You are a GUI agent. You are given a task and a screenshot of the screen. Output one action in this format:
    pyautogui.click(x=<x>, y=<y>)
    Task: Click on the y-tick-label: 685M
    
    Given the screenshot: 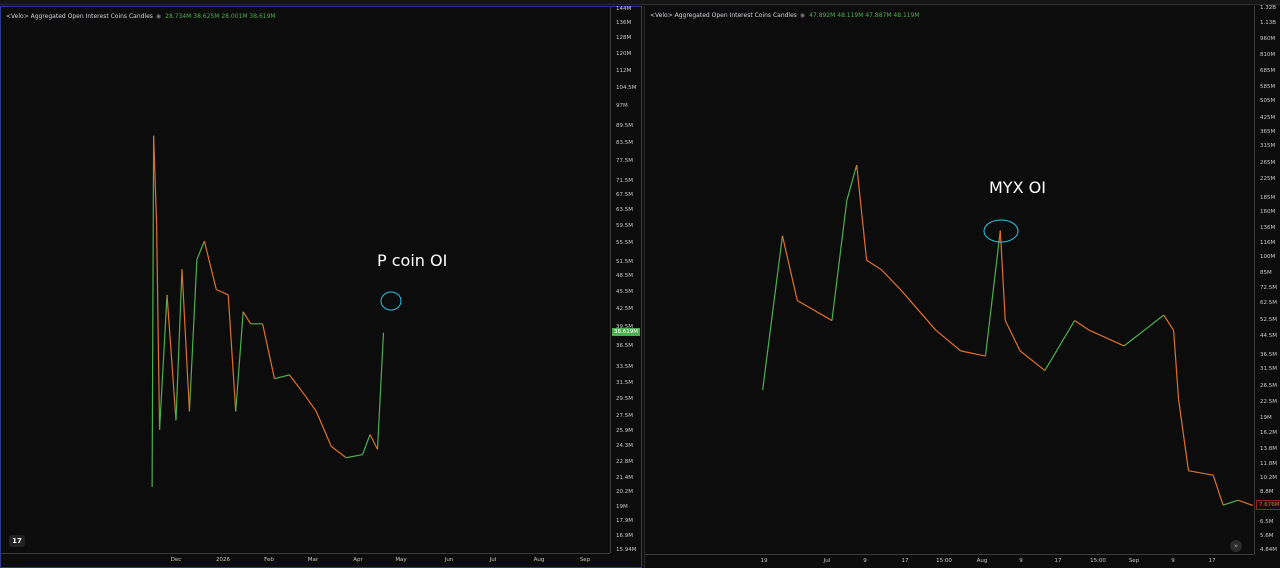 What is the action you would take?
    pyautogui.click(x=1268, y=71)
    